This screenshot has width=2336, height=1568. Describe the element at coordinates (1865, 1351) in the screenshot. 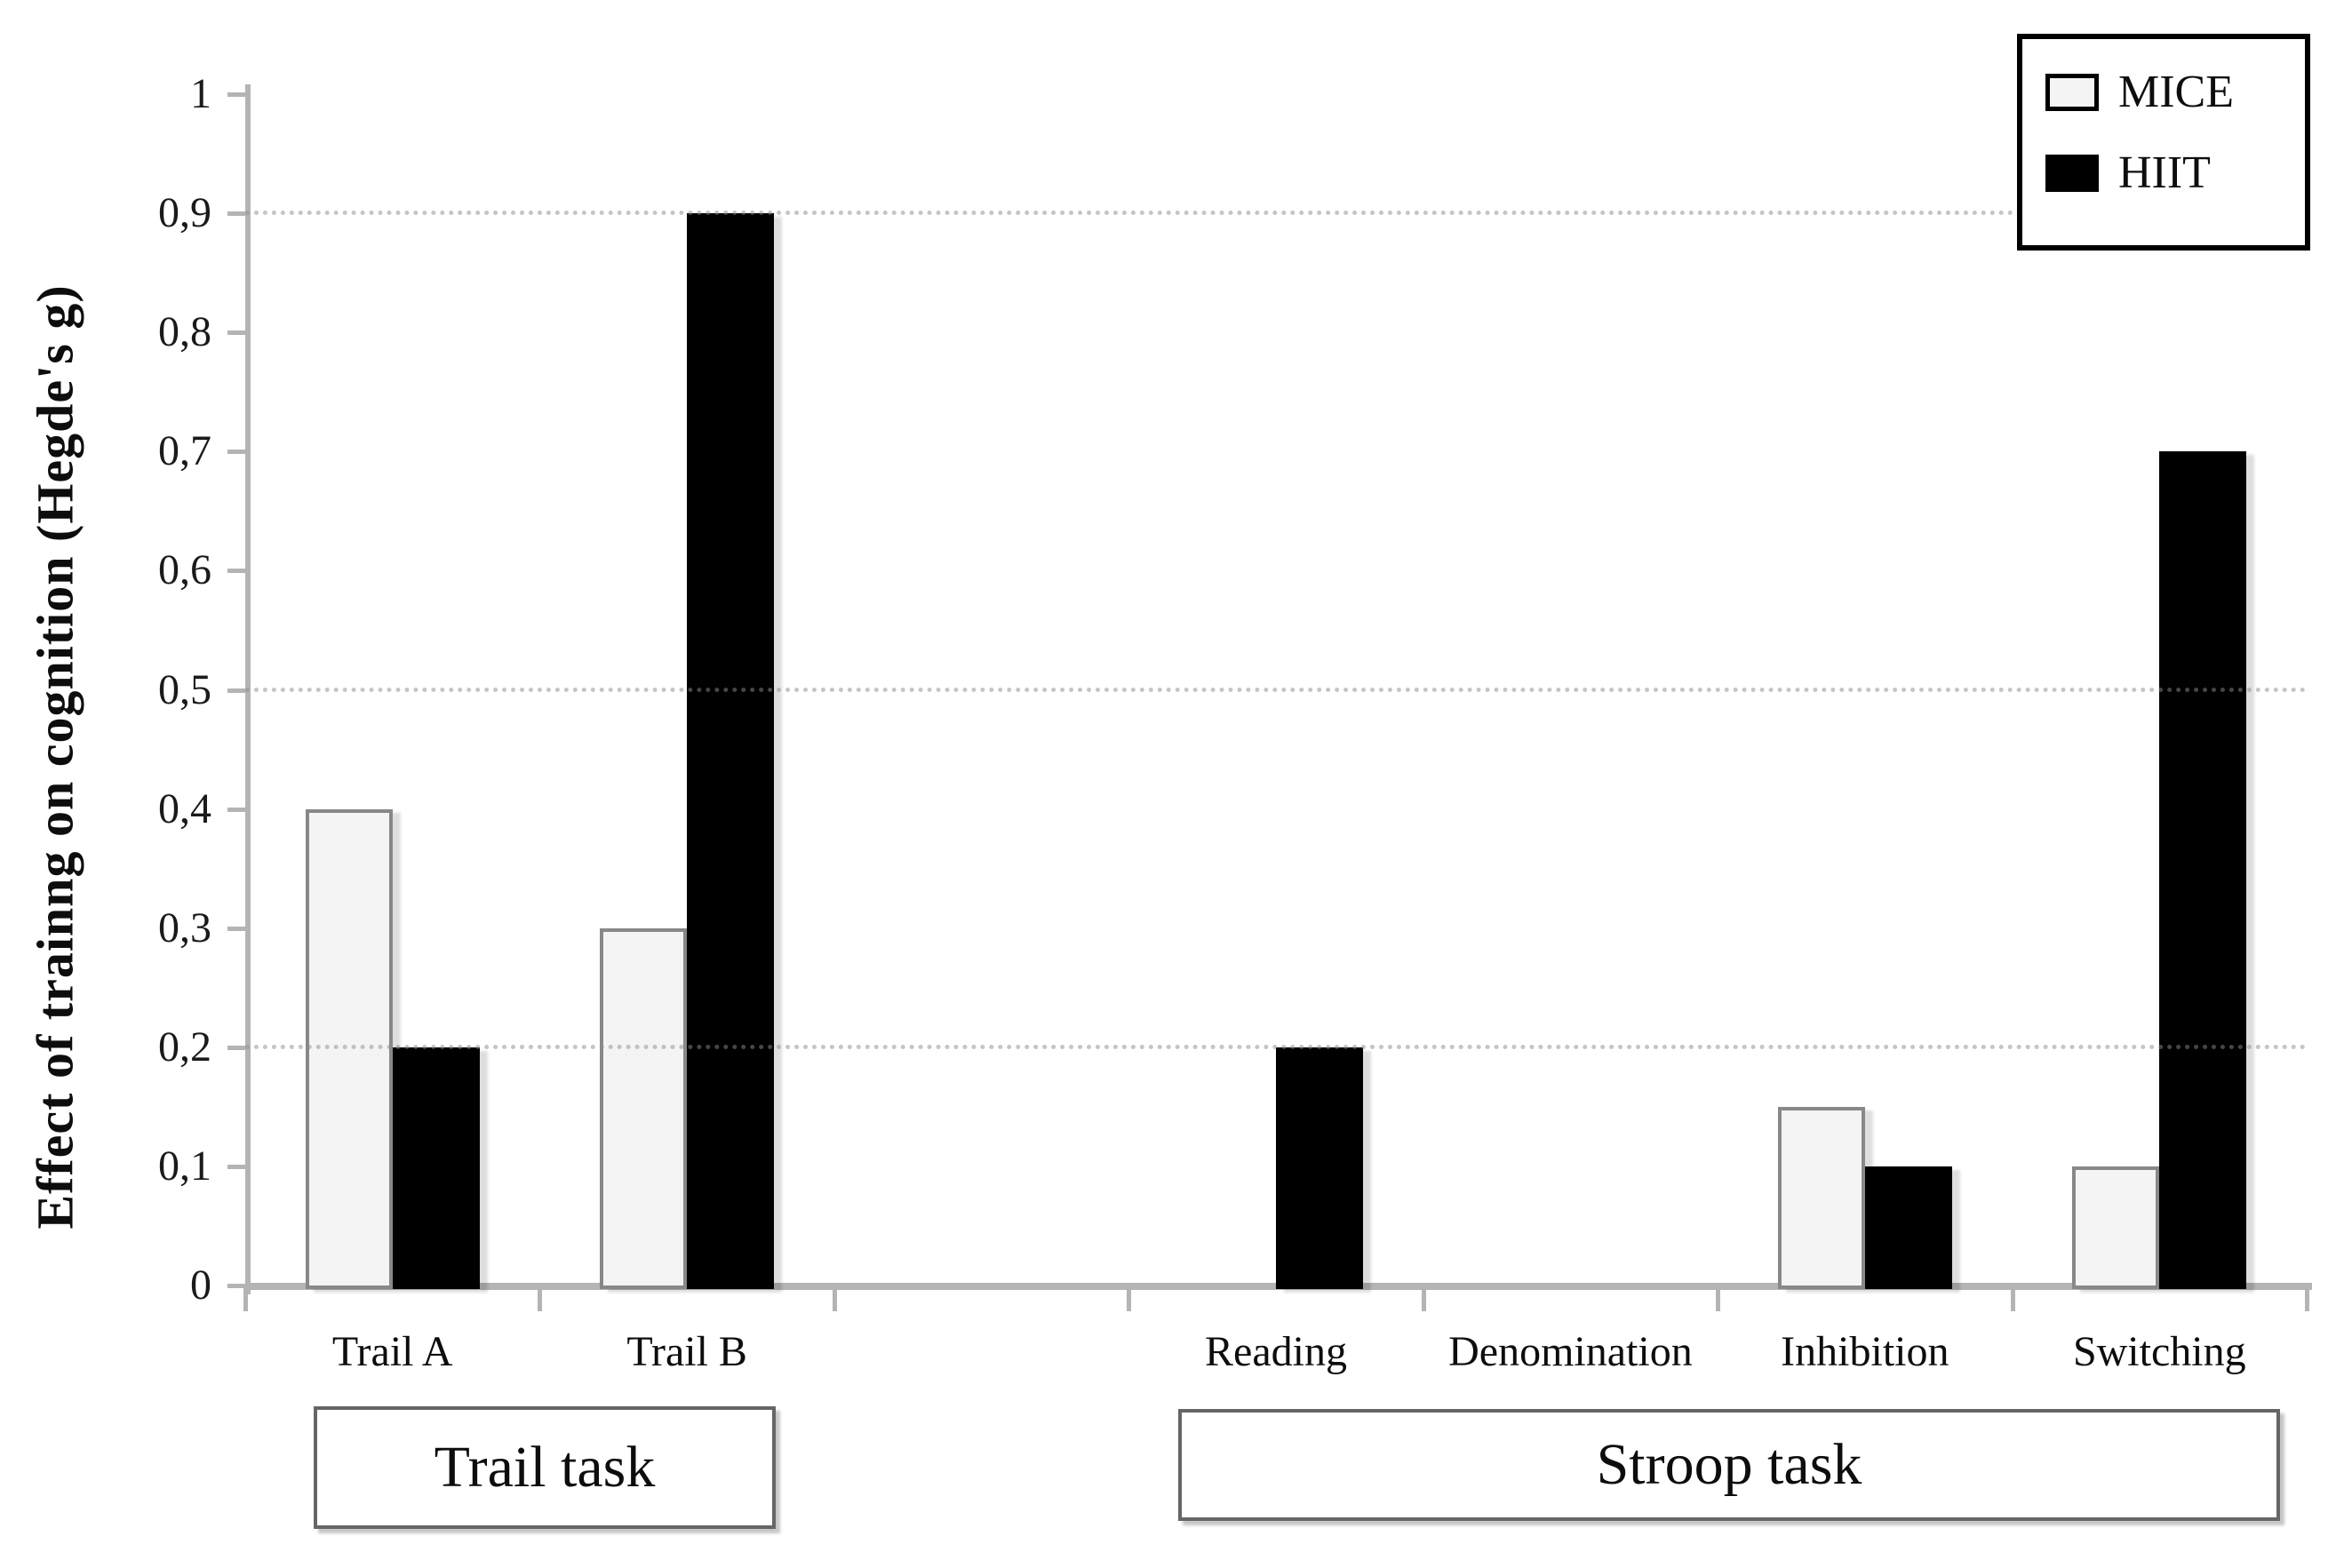

I see `x-category-label: Inhibition` at that location.